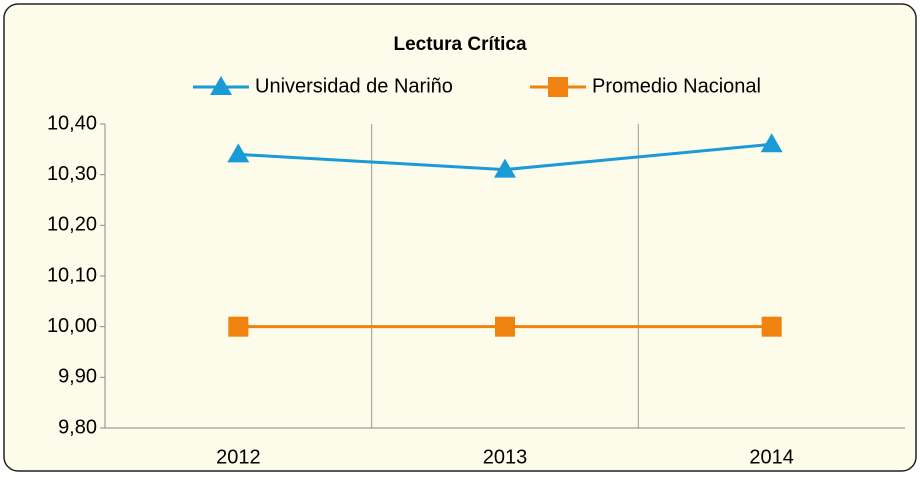 The image size is (920, 480). Describe the element at coordinates (505, 457) in the screenshot. I see `x-tick-label: 2013` at that location.